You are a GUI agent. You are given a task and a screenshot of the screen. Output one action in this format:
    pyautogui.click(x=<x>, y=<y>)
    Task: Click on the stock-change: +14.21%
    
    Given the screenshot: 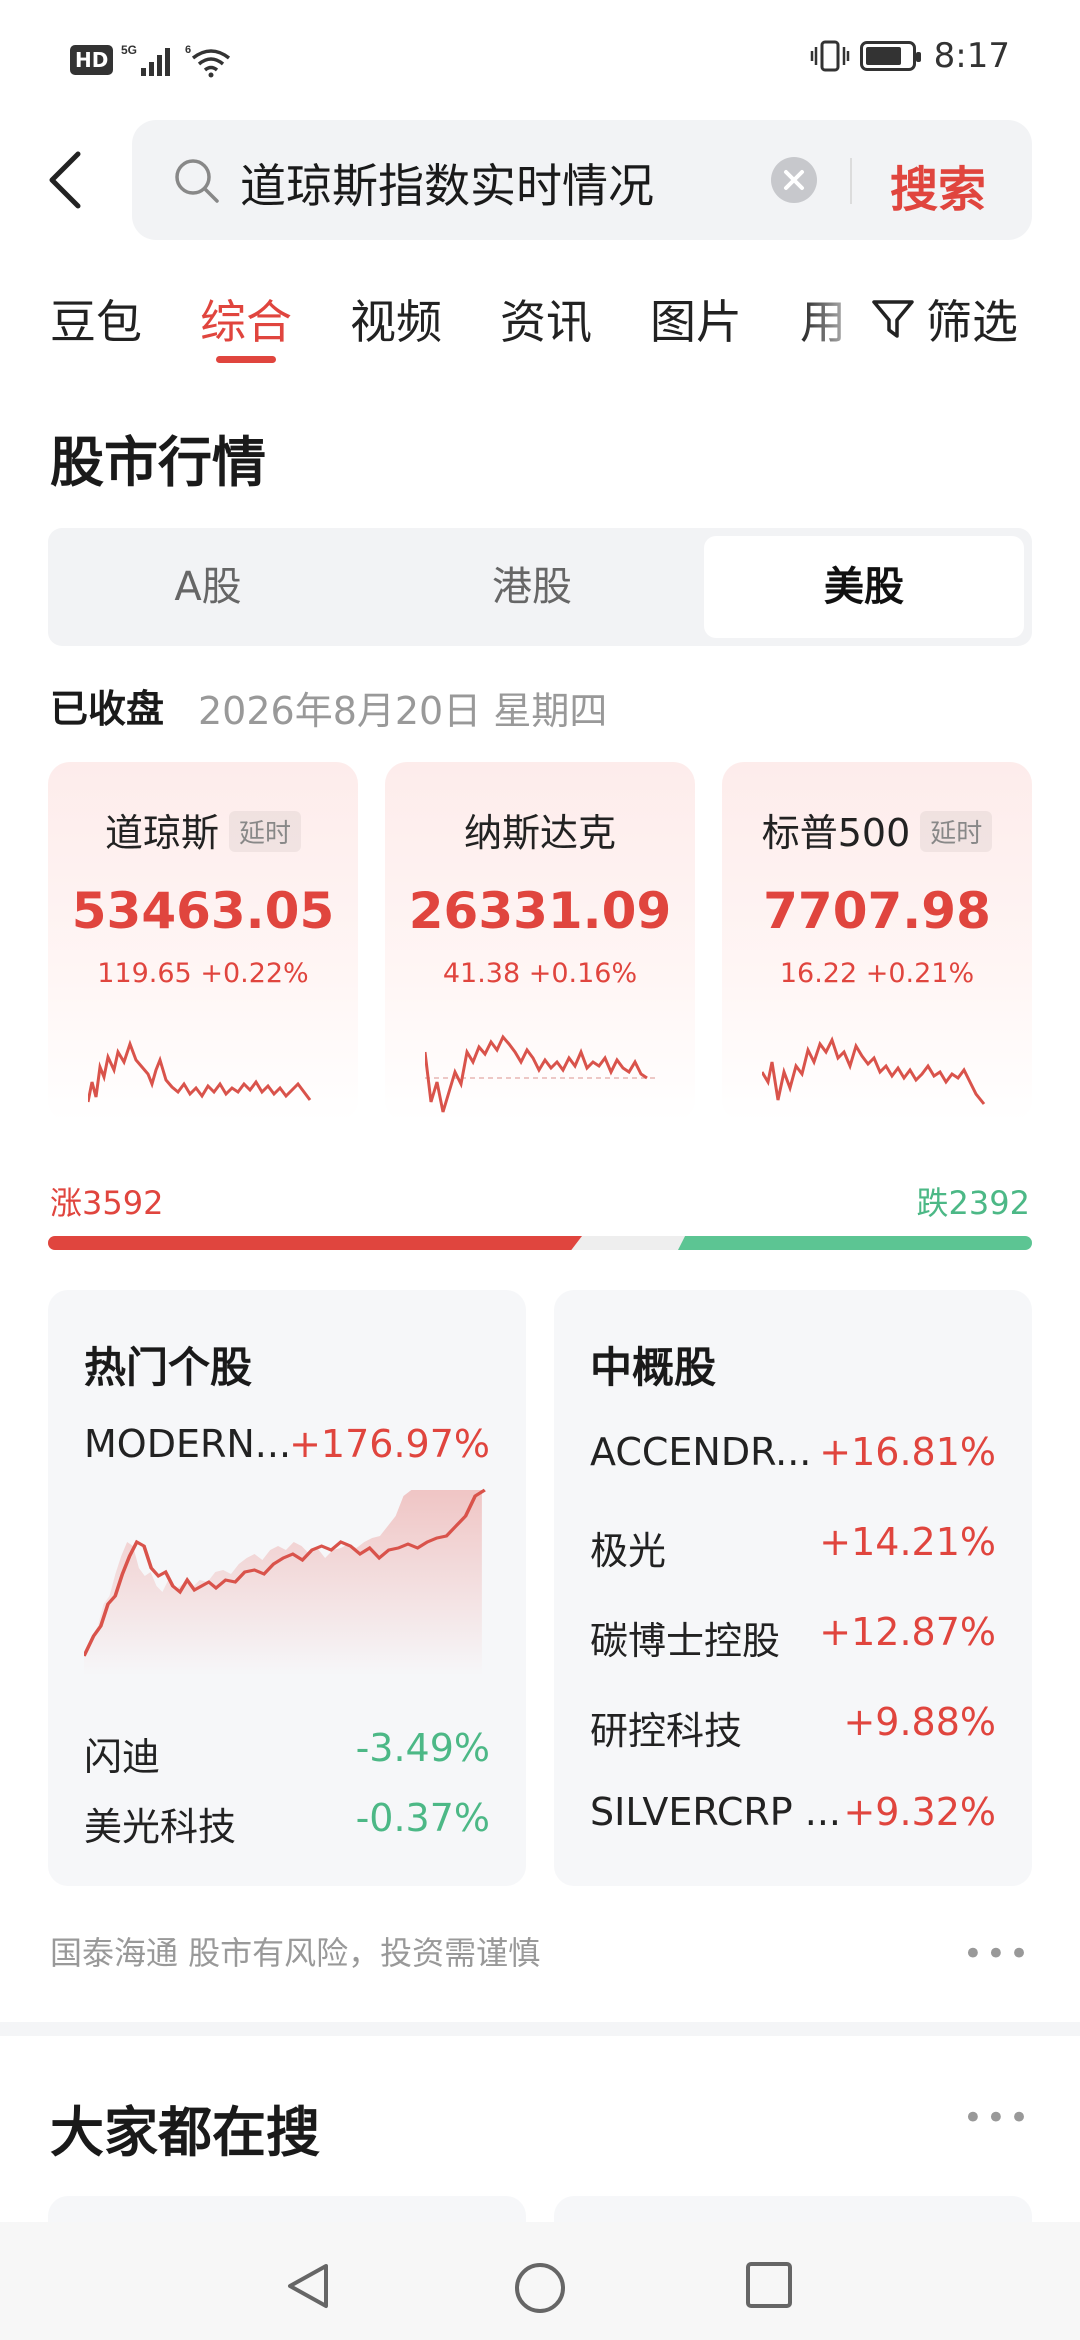 What is the action you would take?
    pyautogui.click(x=907, y=1542)
    